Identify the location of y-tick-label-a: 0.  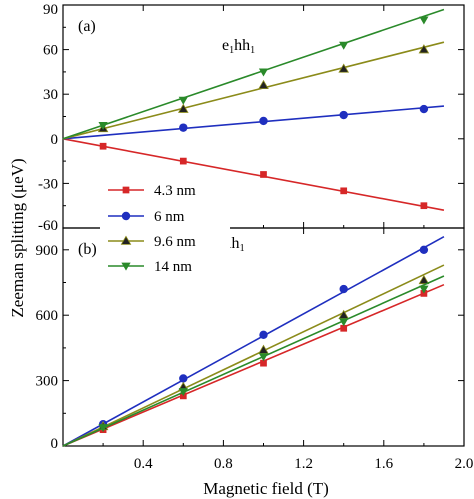
(55, 140).